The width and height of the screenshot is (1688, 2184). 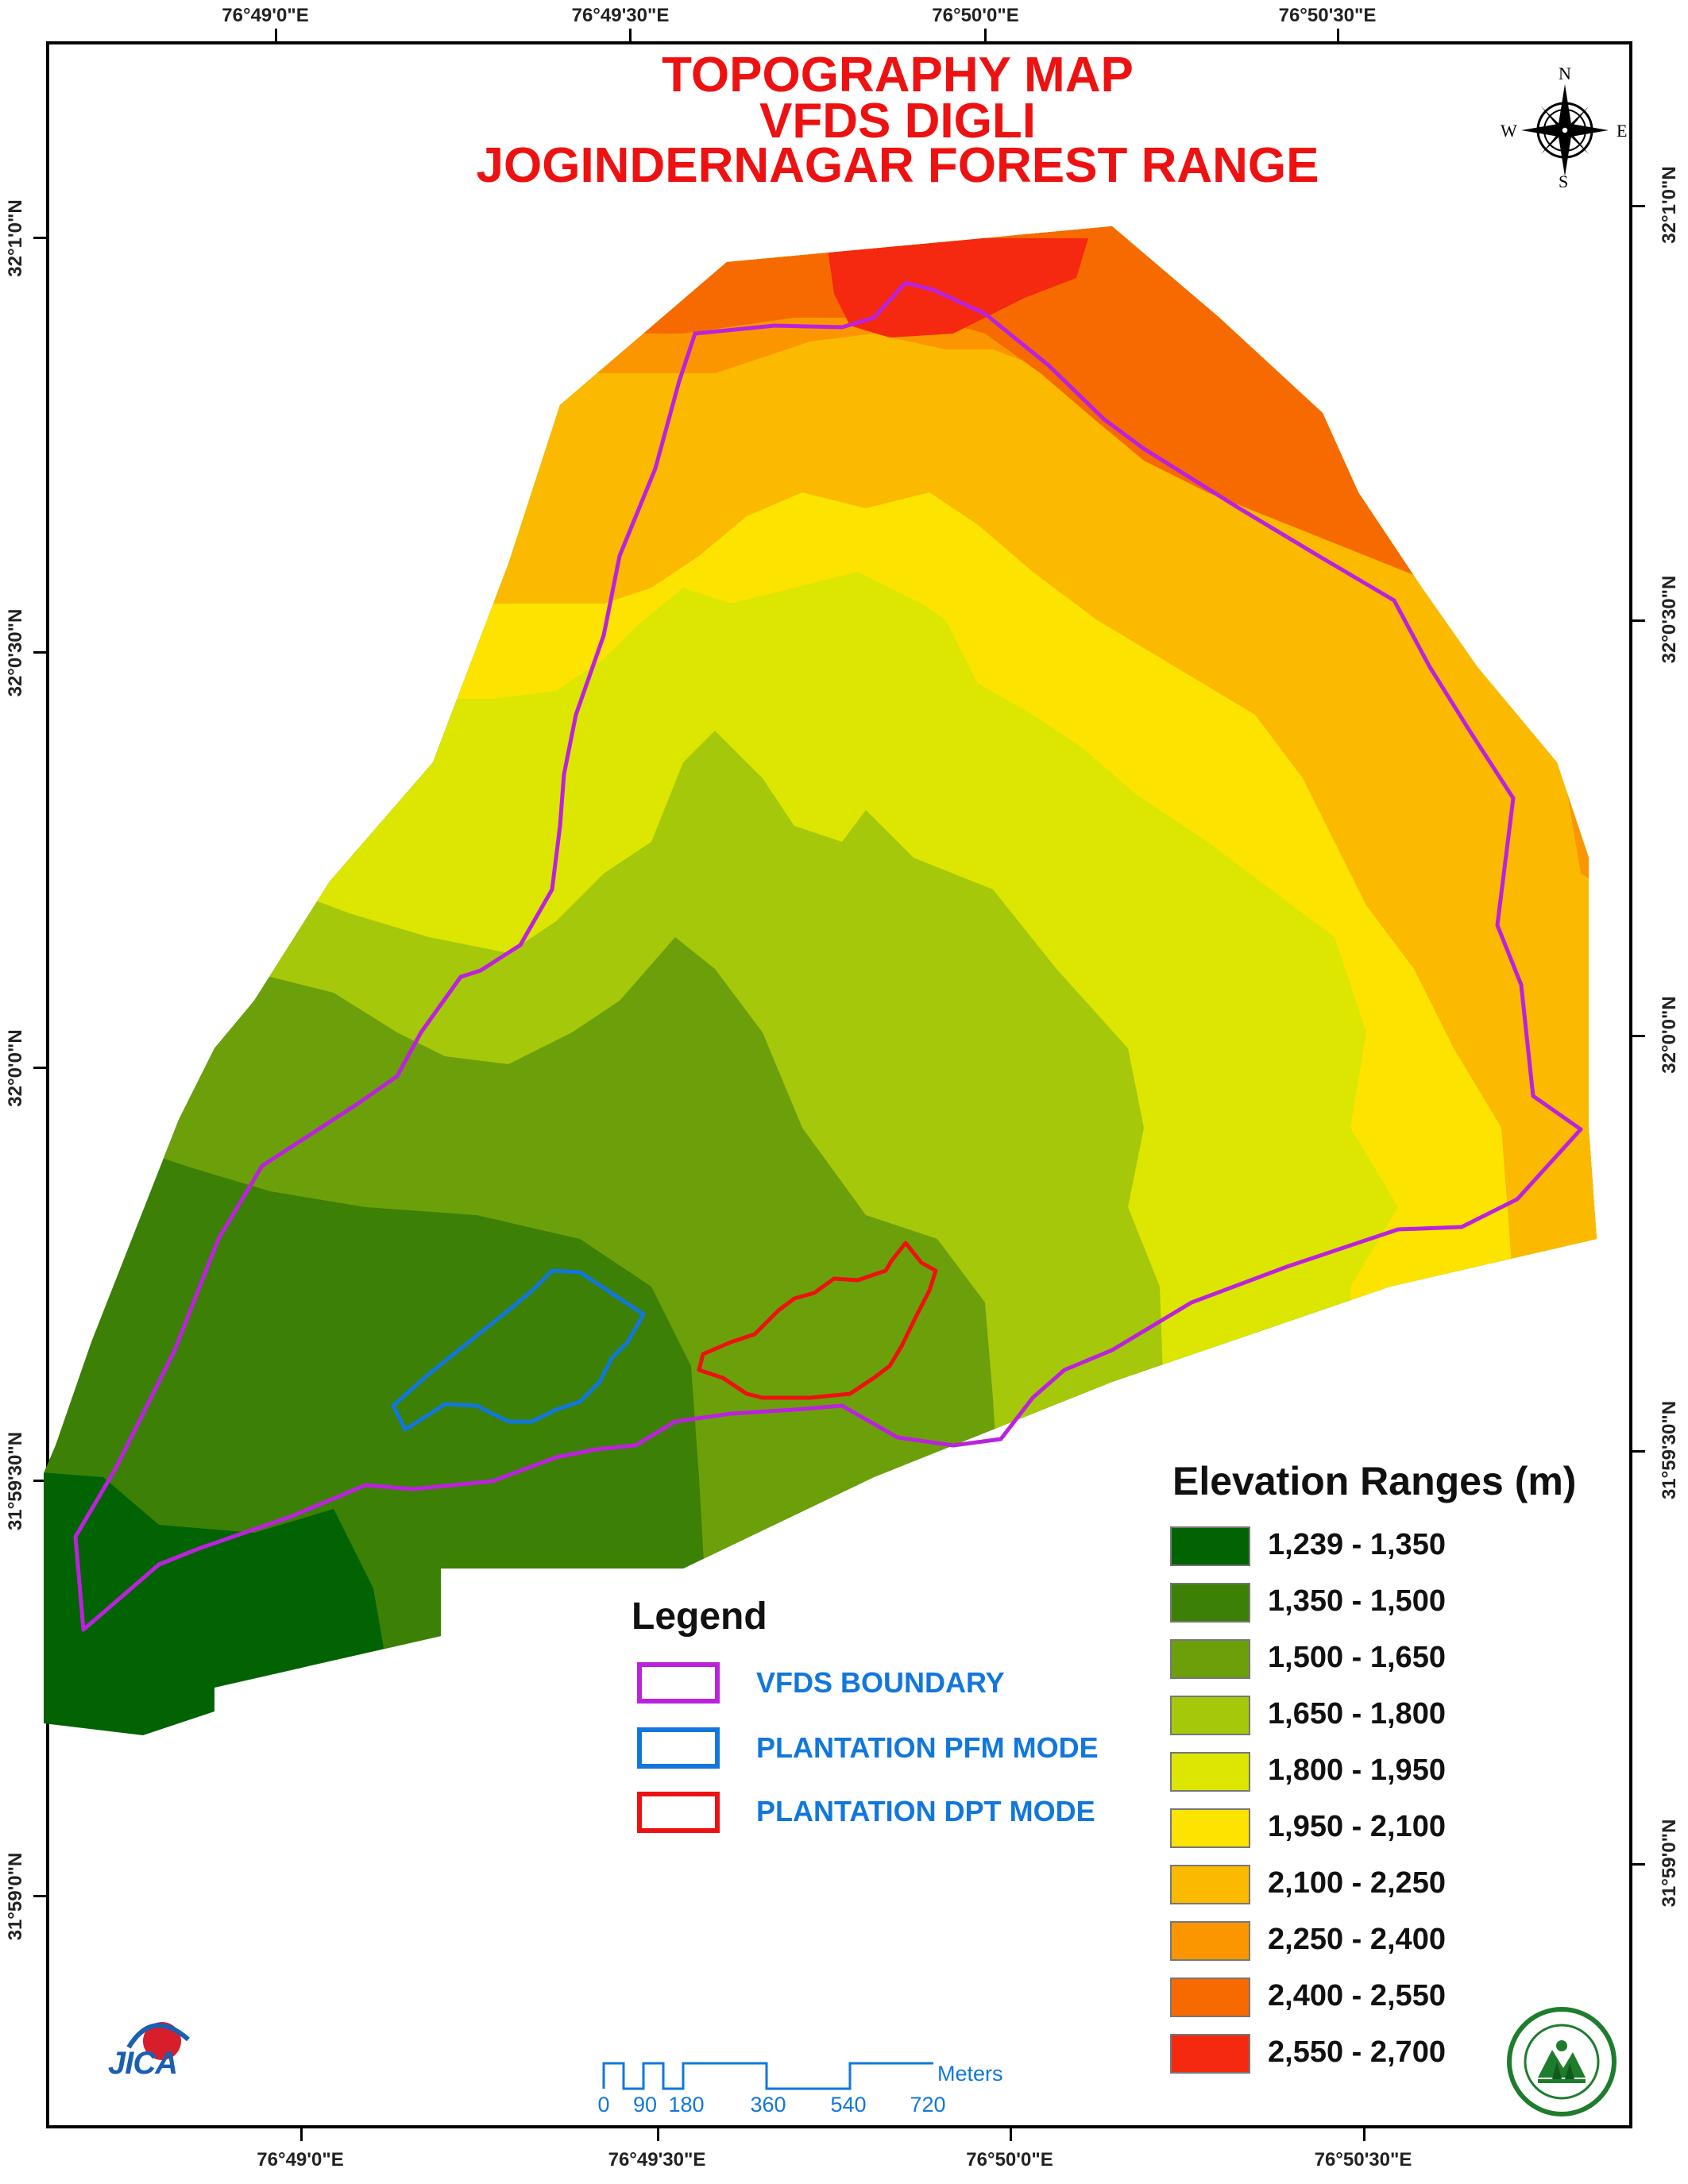 I want to click on elevation-label-8: 2,250 - 2,400, so click(x=1357, y=1939).